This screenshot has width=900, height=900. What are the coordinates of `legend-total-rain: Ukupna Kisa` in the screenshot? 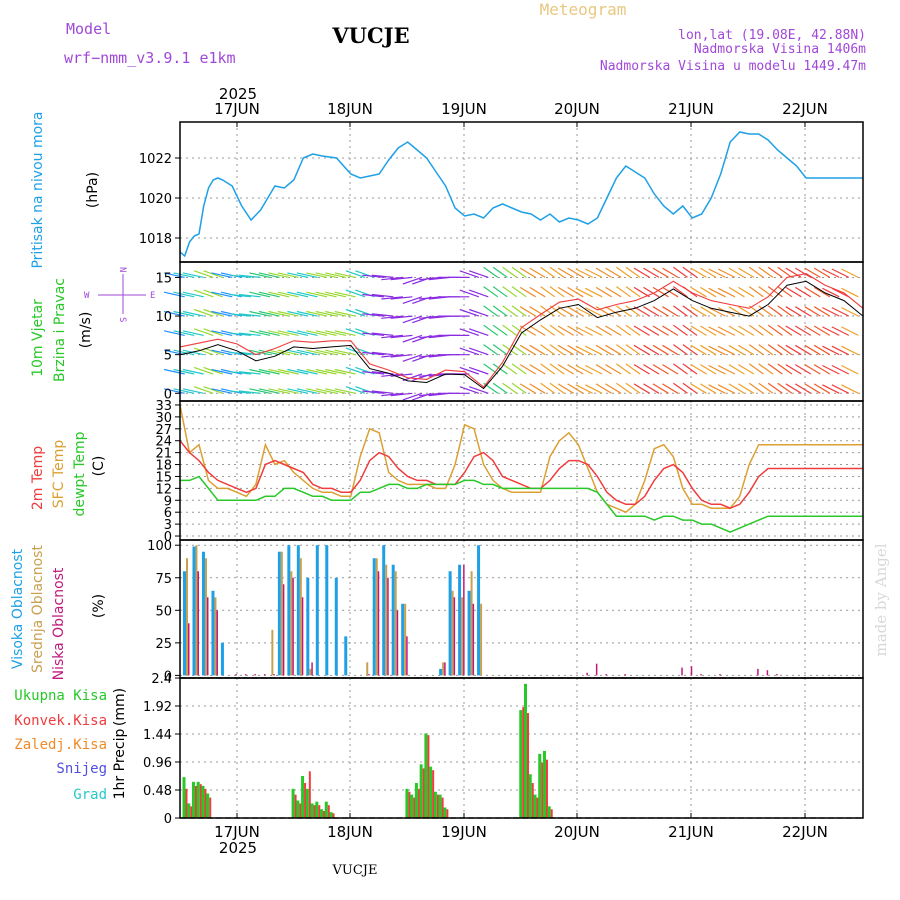 It's located at (60, 696).